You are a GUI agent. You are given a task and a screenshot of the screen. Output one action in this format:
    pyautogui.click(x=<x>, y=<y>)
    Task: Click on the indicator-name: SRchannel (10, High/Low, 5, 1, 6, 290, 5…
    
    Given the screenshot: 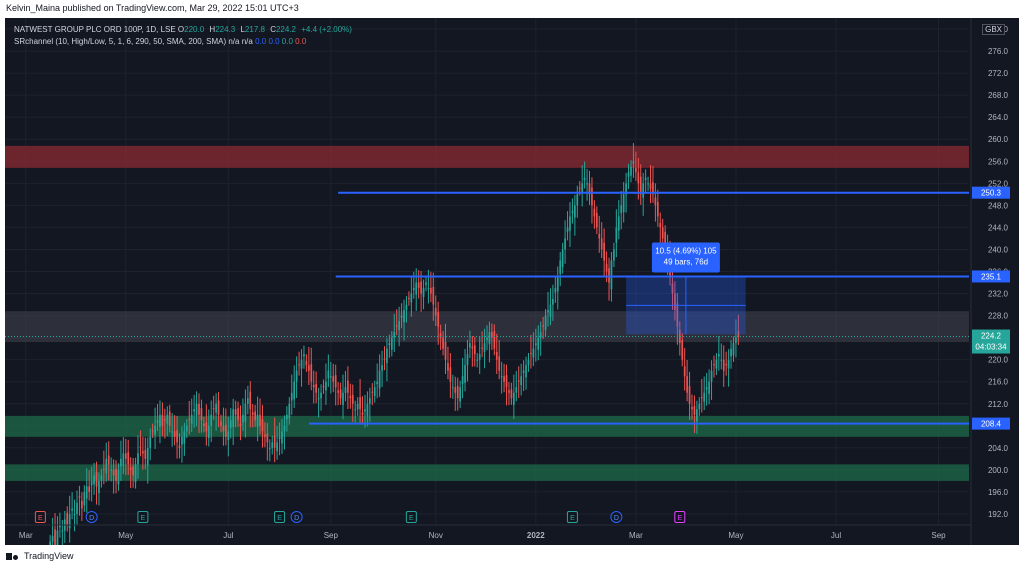 What is the action you would take?
    pyautogui.click(x=120, y=41)
    